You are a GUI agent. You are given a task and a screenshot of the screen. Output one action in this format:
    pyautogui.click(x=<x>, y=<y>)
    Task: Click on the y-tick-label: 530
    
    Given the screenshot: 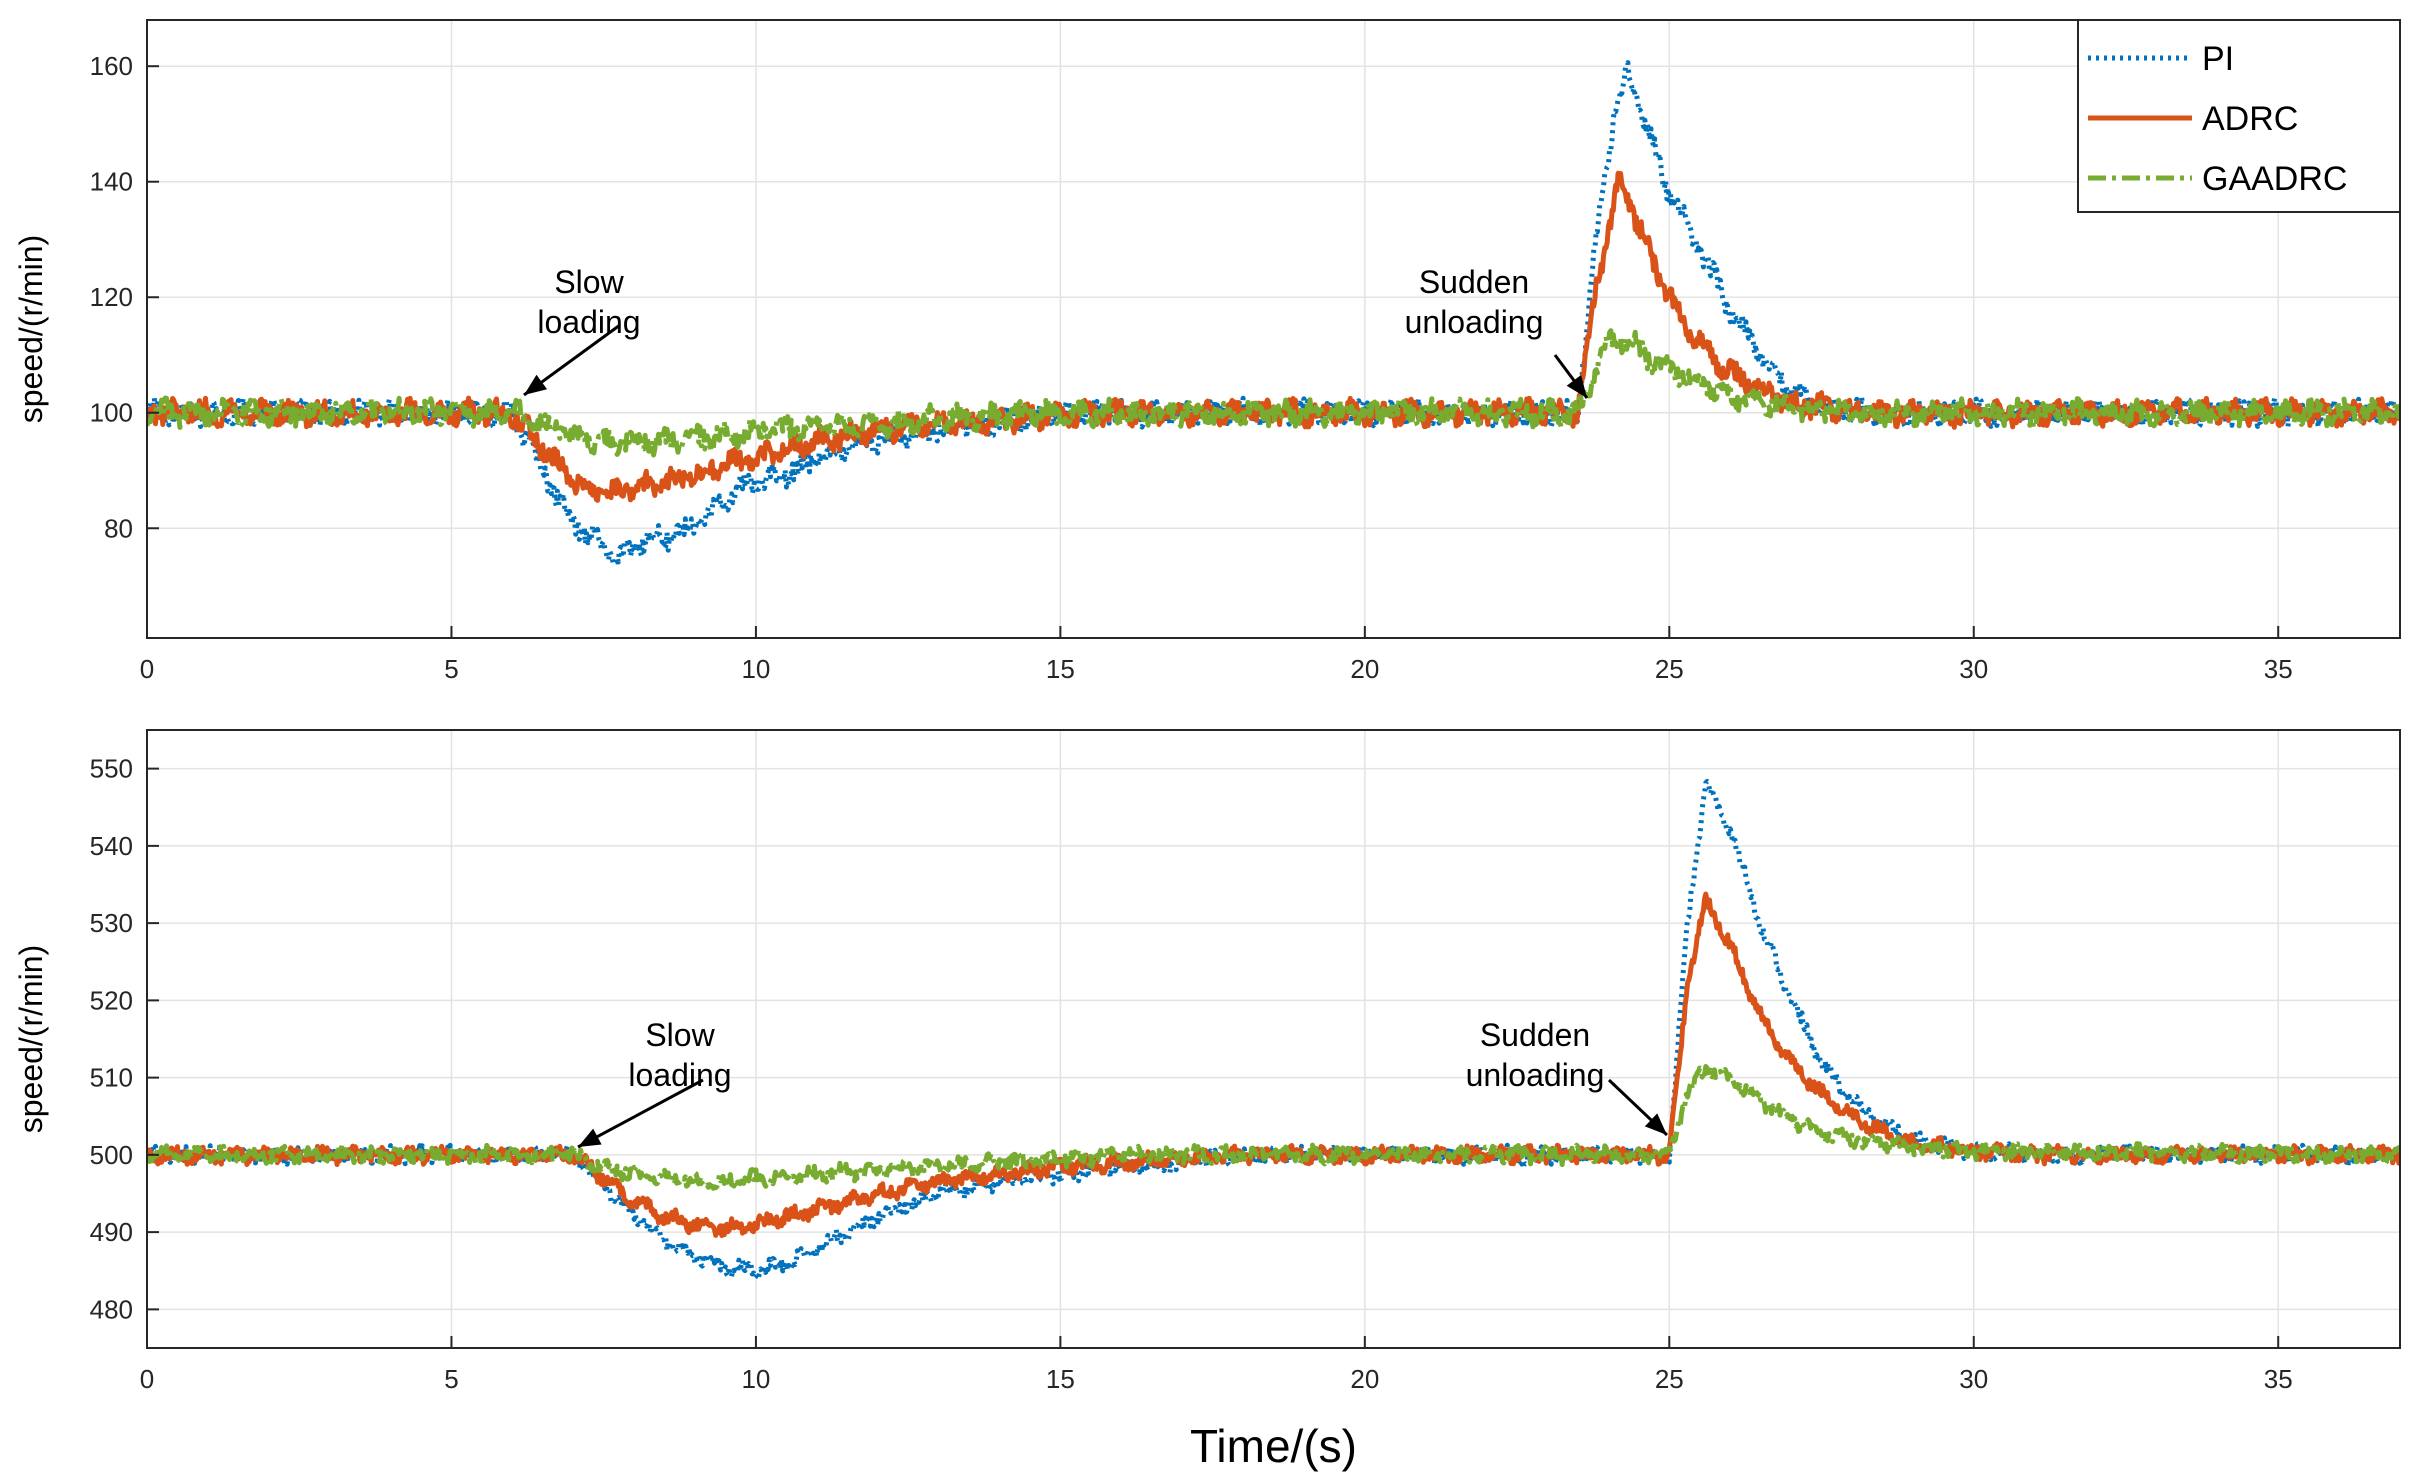 What is the action you would take?
    pyautogui.click(x=111, y=923)
    